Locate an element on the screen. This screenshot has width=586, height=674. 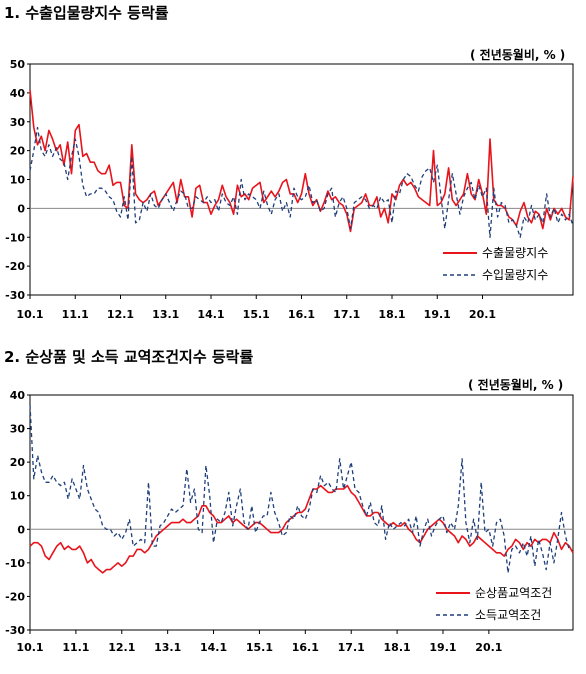
chart-2-title: 2. 순상품 및 소득 교역조건지수 등락률 is located at coordinates (129, 357).